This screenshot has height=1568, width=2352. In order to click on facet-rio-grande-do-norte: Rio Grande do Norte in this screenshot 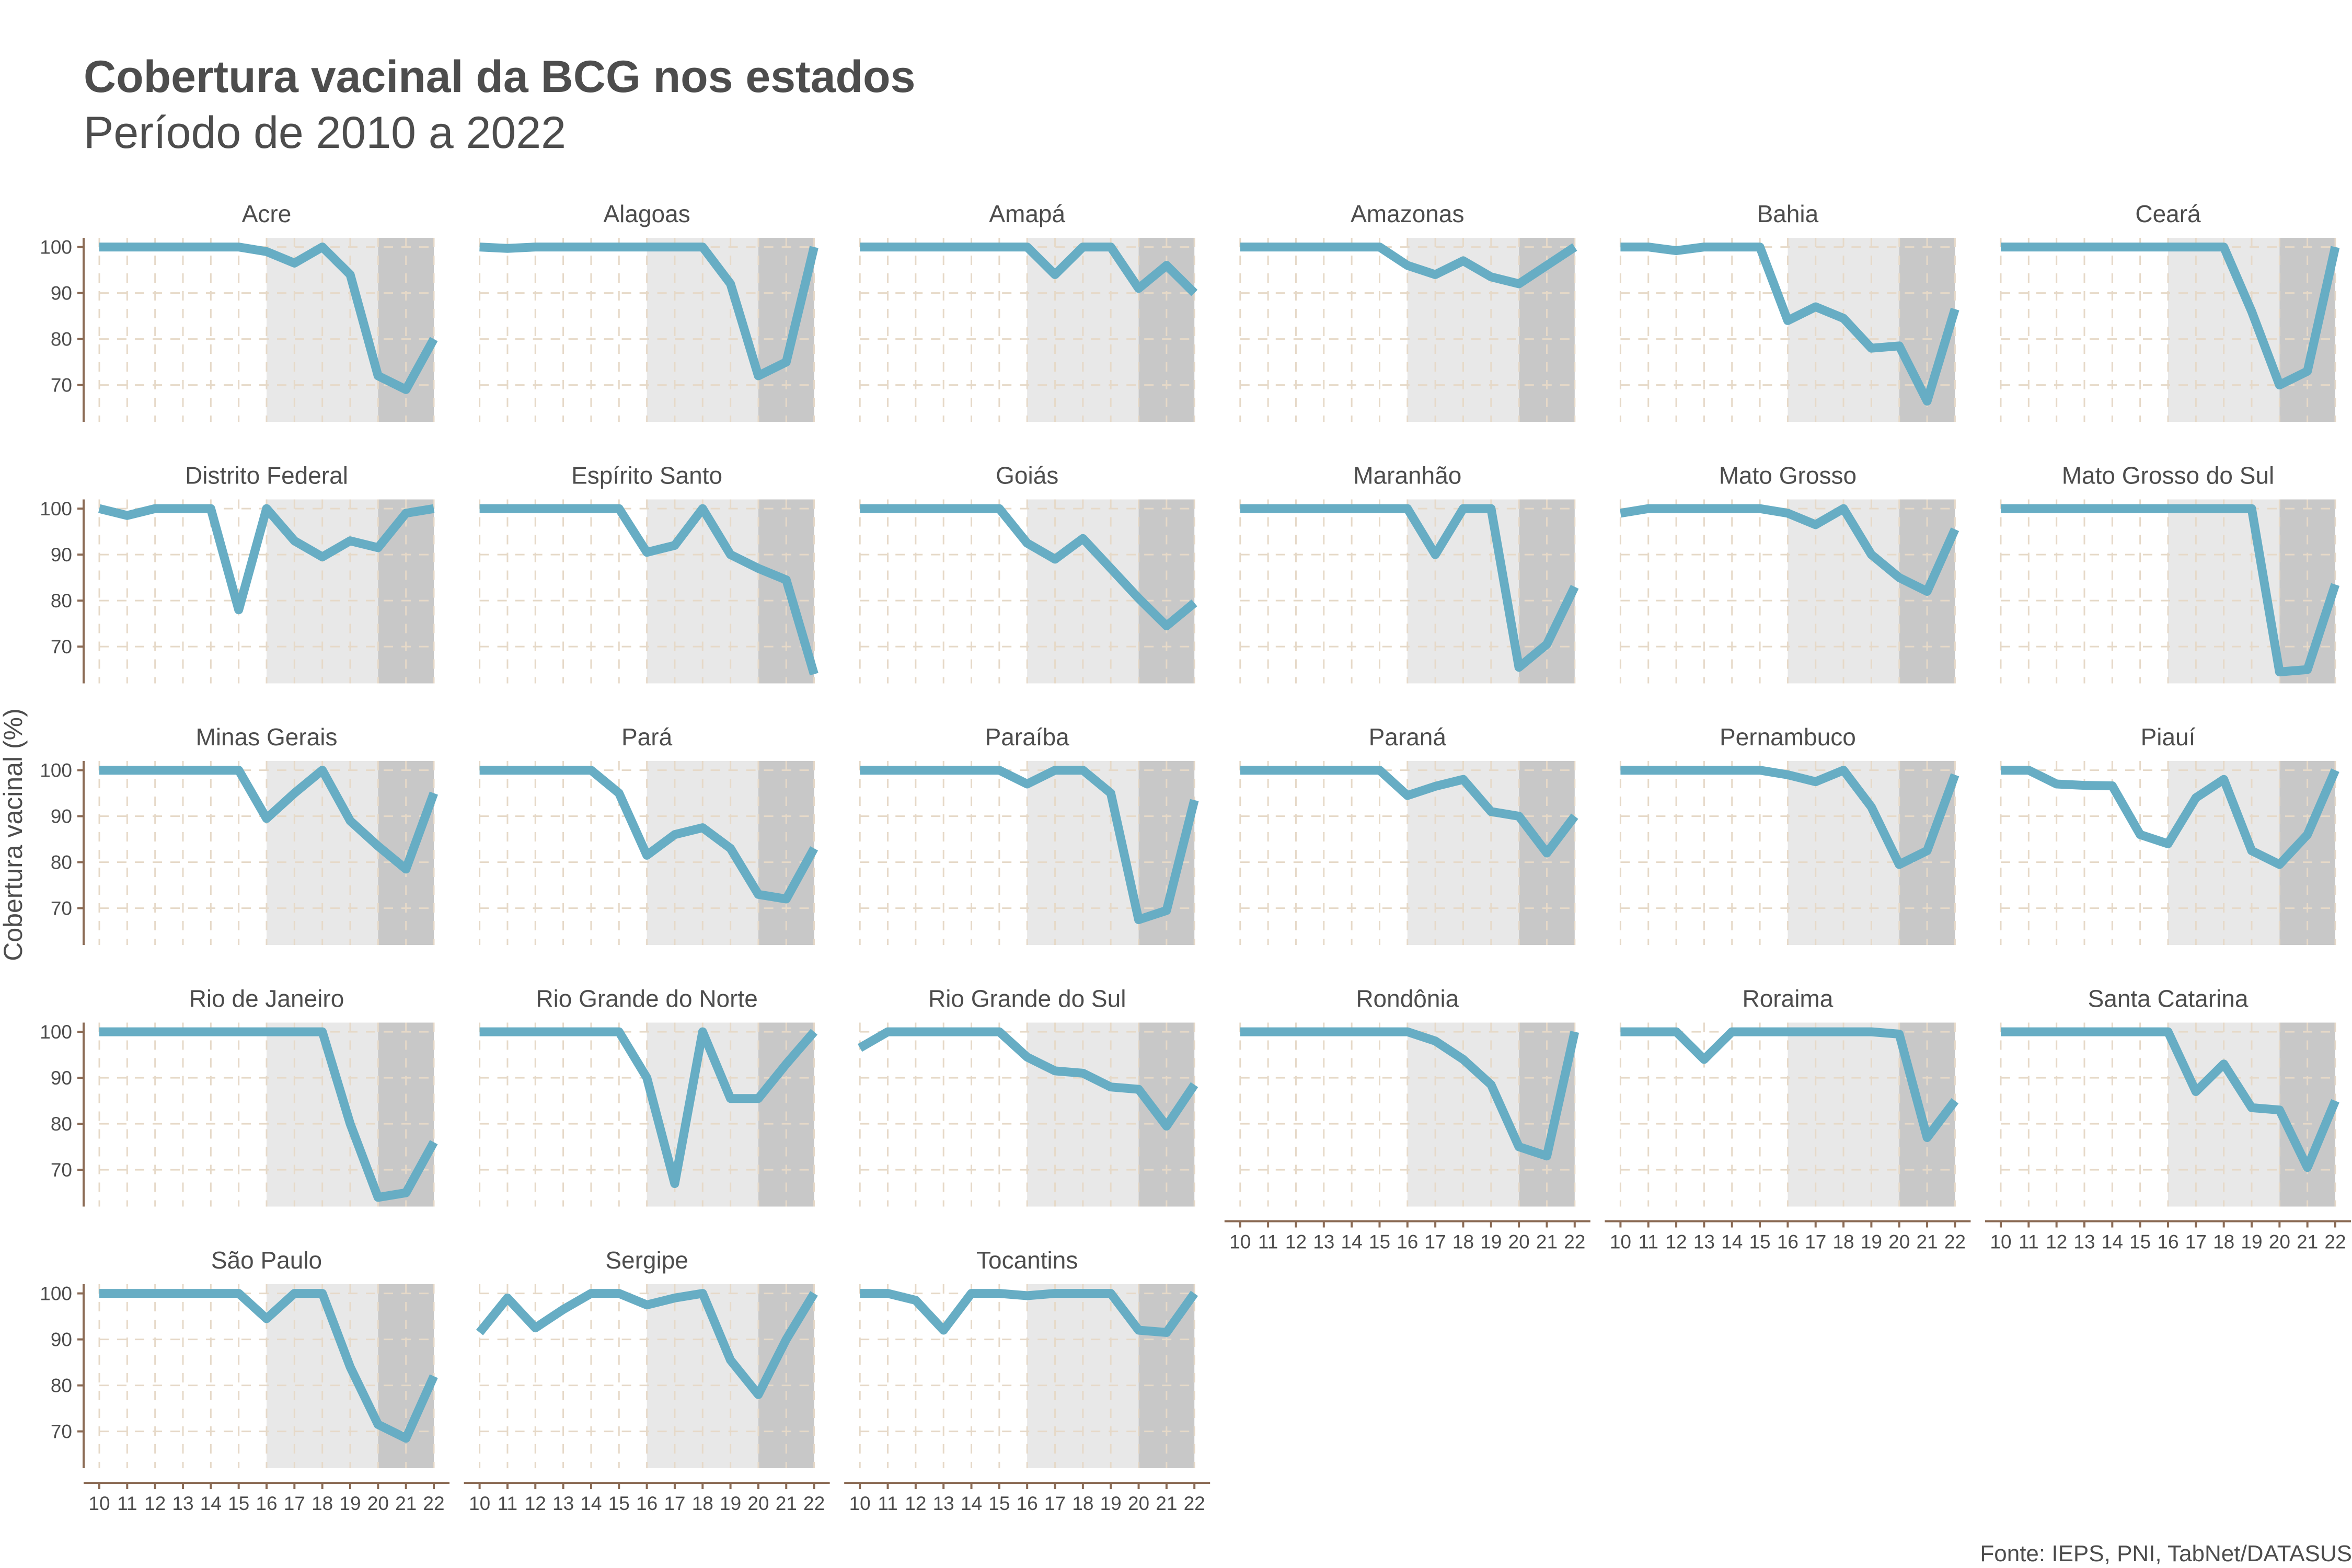, I will do `click(648, 1096)`.